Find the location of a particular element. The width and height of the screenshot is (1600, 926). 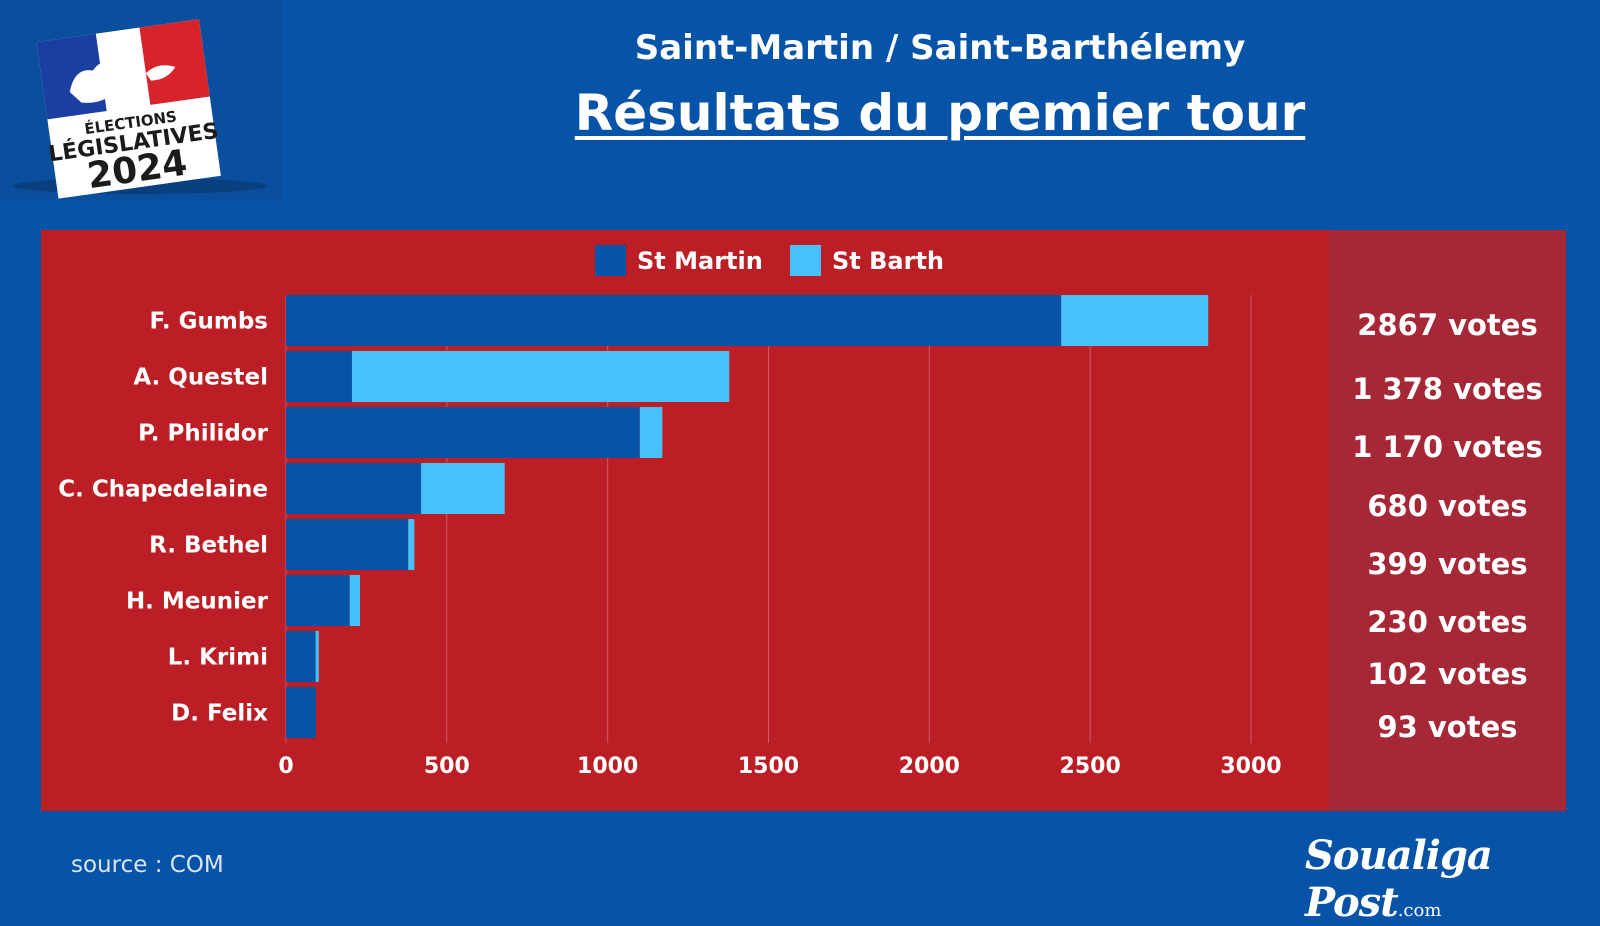

chart-subtitle: Saint-Martin / Saint-Barthélemy is located at coordinates (940, 48).